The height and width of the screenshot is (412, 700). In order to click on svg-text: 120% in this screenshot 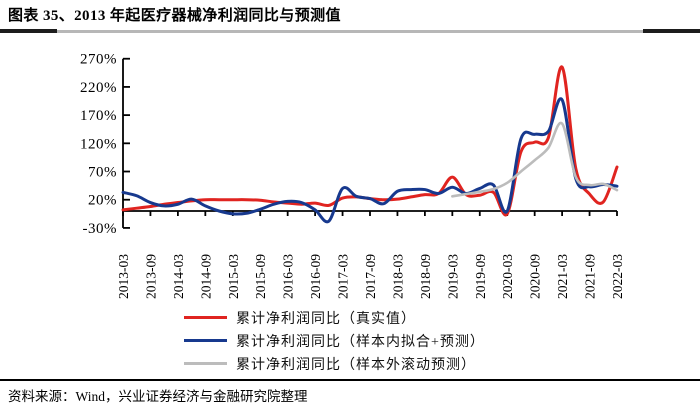, I will do `click(98, 144)`.